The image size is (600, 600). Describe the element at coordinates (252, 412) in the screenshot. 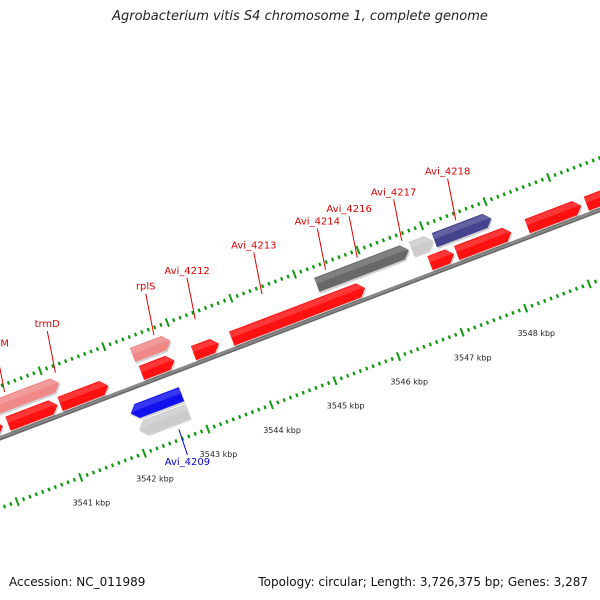

I see `reverse-tick-3543.7` at that location.